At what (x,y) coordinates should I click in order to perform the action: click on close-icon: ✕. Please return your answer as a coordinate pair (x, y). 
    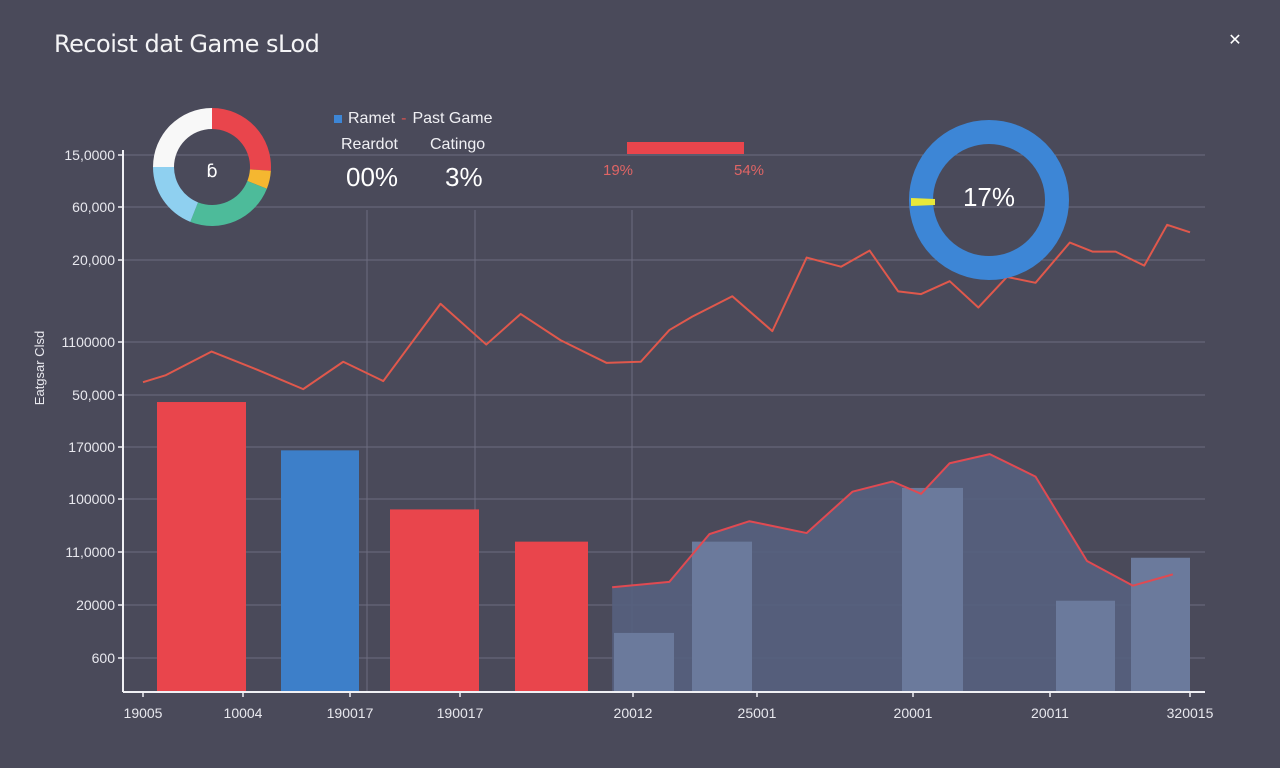
    Looking at the image, I should click on (1235, 40).